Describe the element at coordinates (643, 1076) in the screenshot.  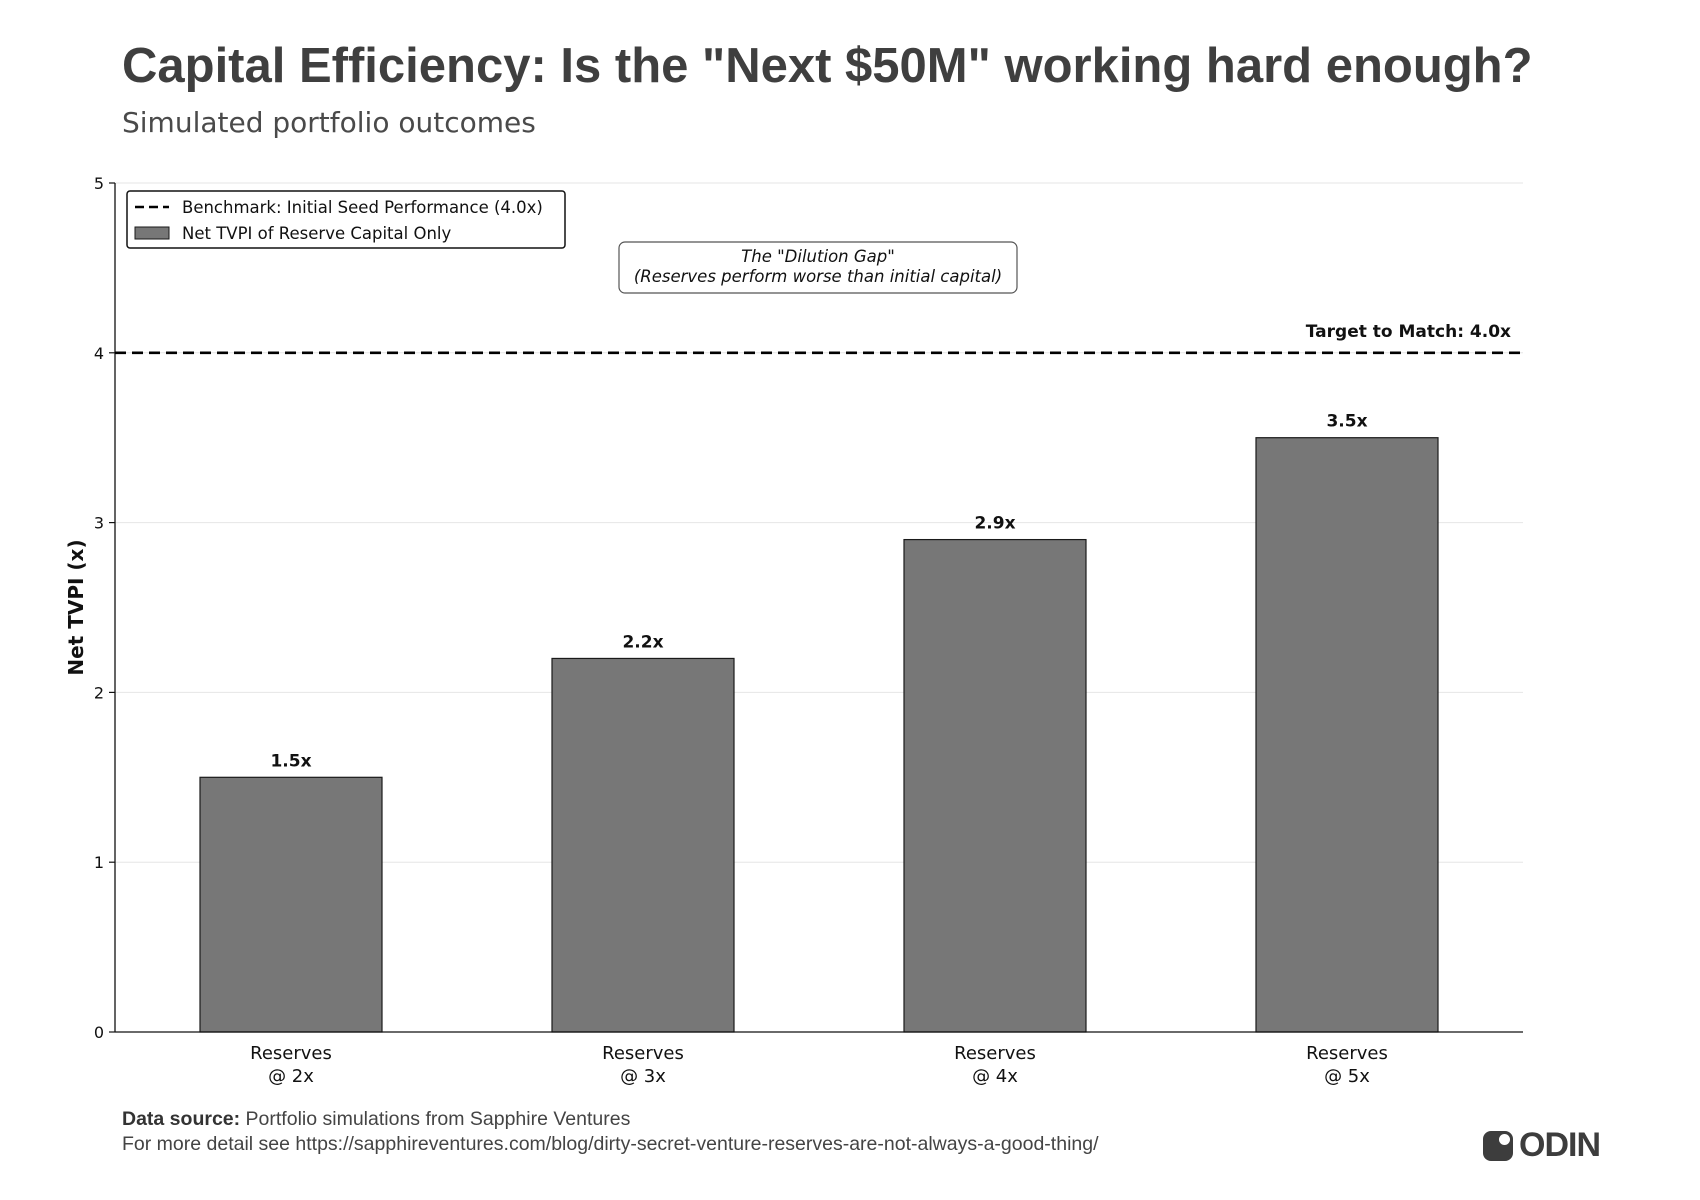
I see `x-tick-label: @ 3x` at that location.